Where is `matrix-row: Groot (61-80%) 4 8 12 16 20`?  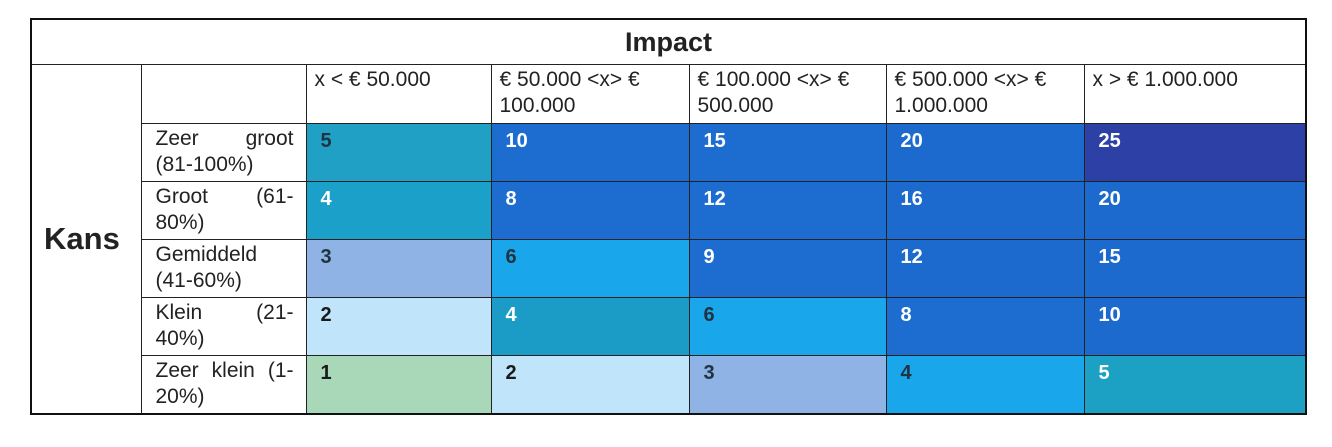
matrix-row: Groot (61-80%) 4 8 12 16 20 is located at coordinates (669, 210).